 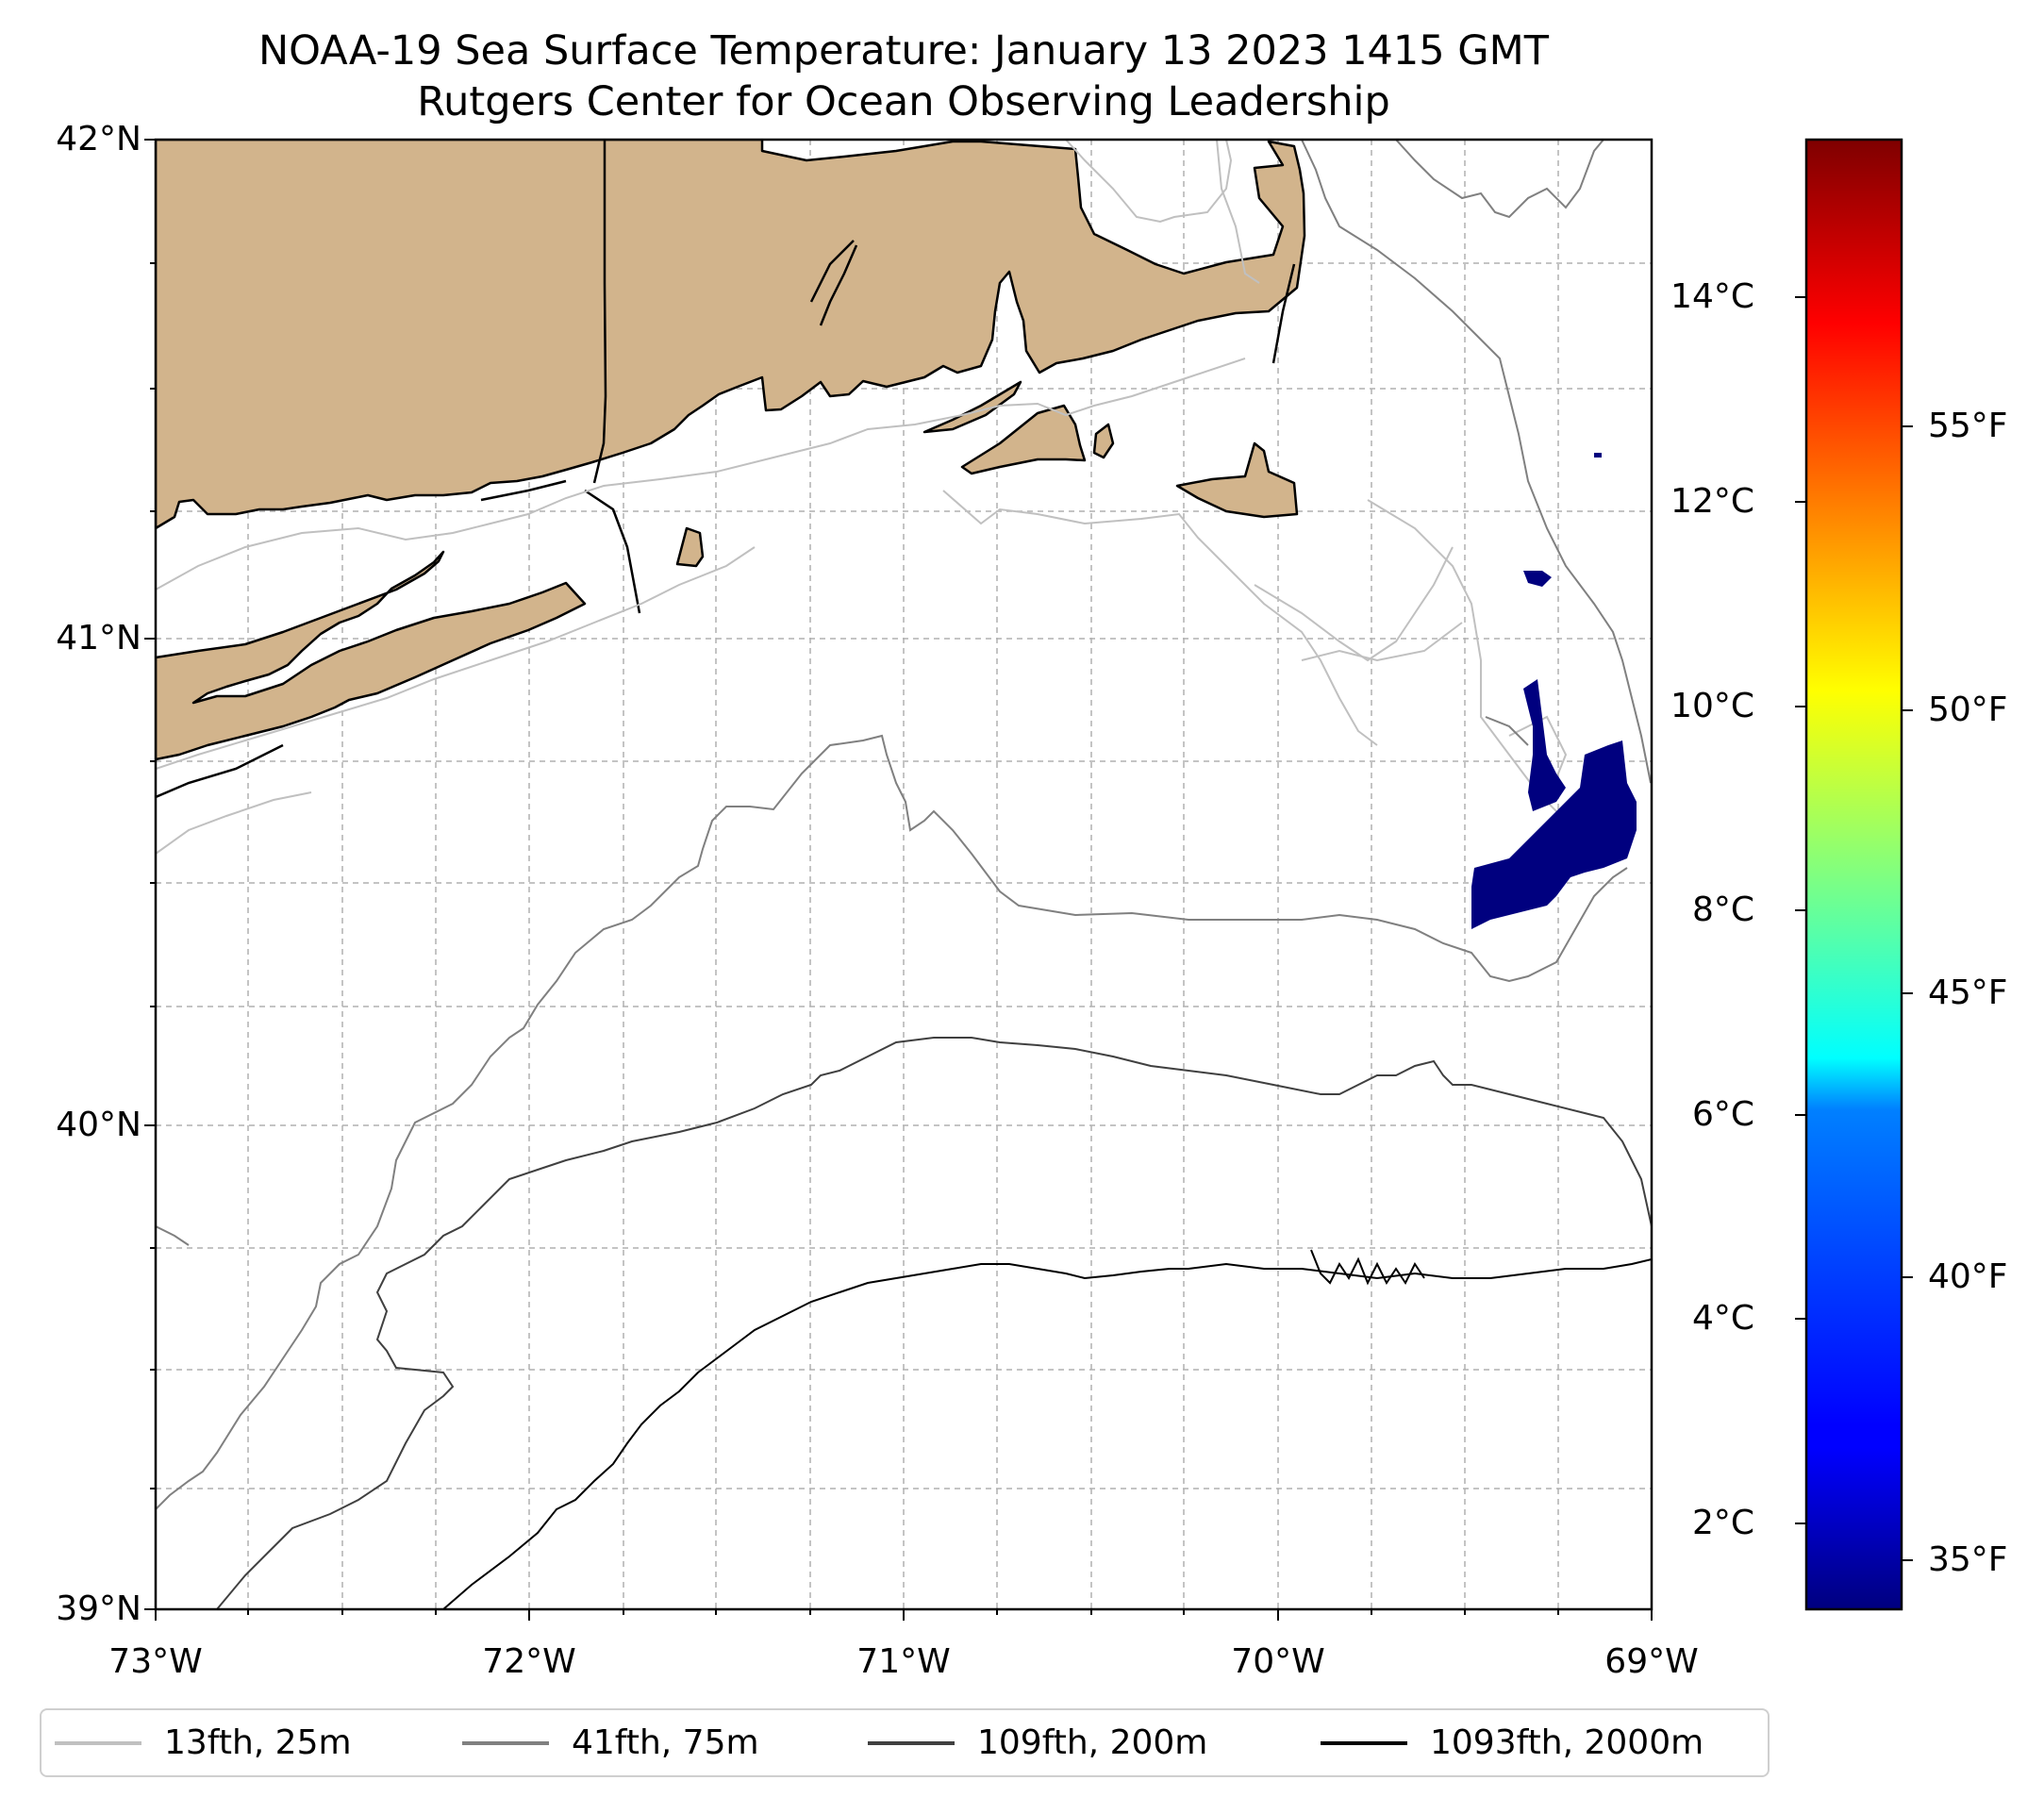 What do you see at coordinates (1968, 1559) in the screenshot?
I see `colorbar-fahrenheit-label: 35°F` at bounding box center [1968, 1559].